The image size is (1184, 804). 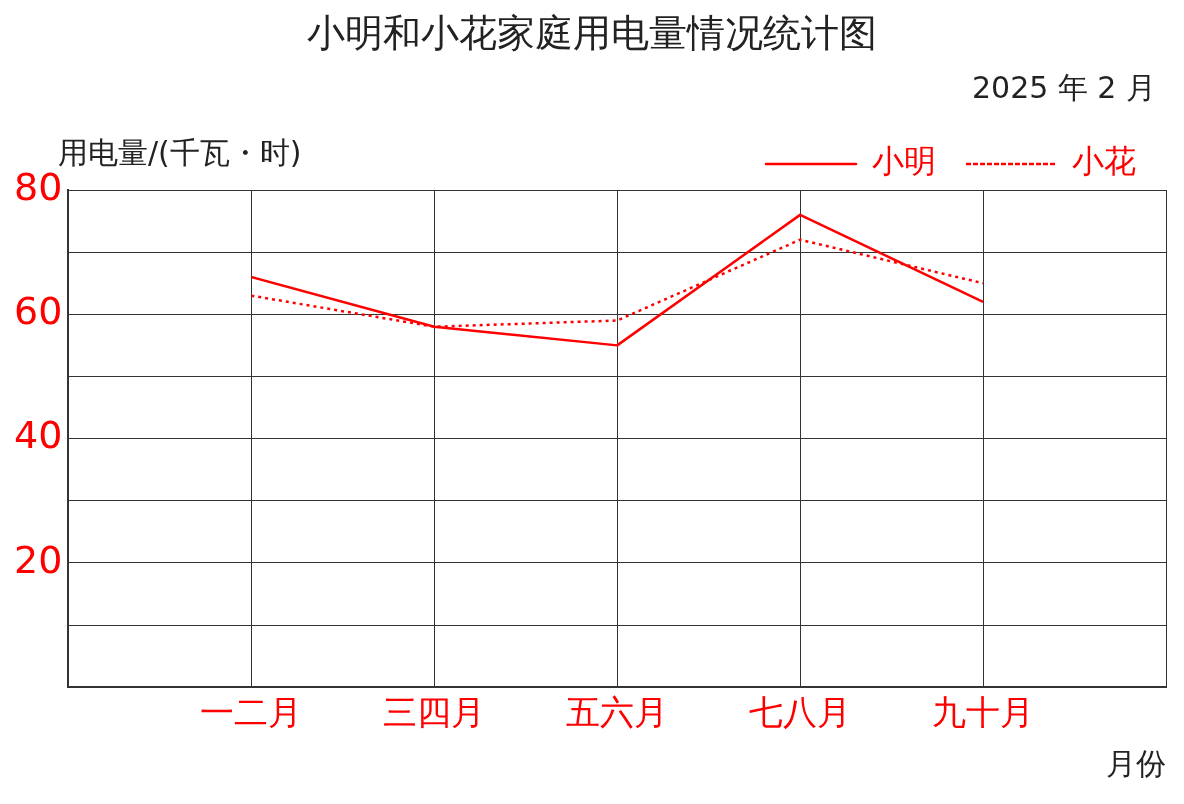 What do you see at coordinates (434, 712) in the screenshot?
I see `x-tick-label: 三四月` at bounding box center [434, 712].